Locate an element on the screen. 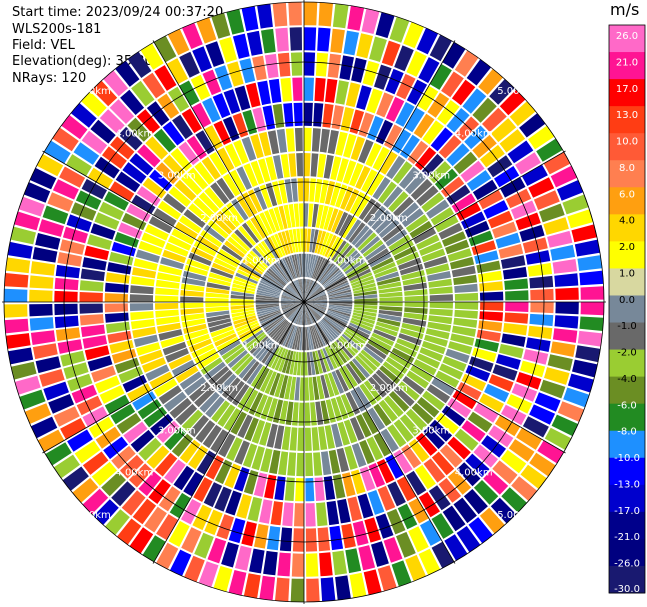  range-ring-label: 3.00km is located at coordinates (177, 430).